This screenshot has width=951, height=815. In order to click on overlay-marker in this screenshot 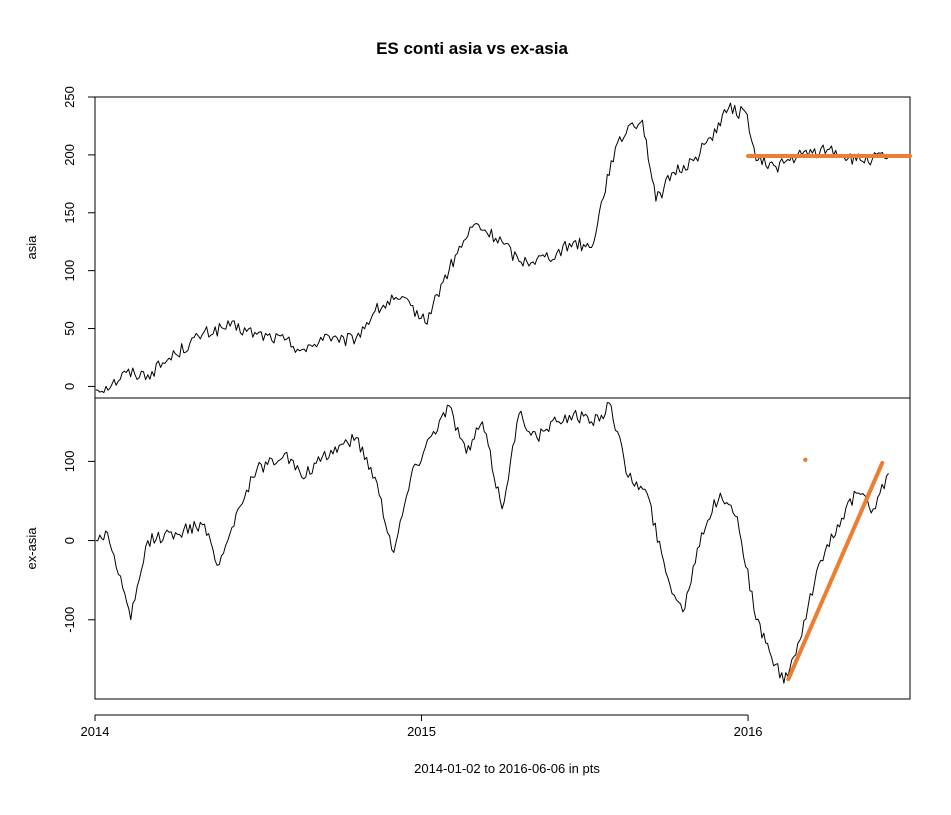, I will do `click(805, 459)`.